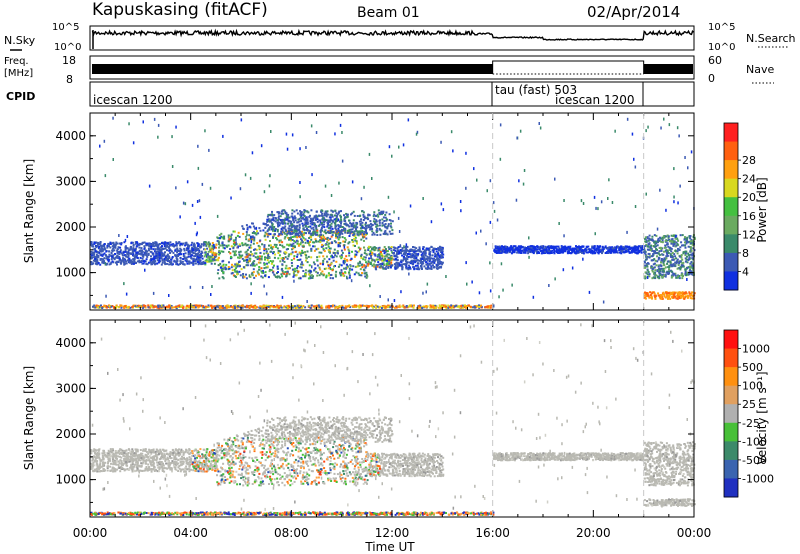 The width and height of the screenshot is (800, 554). Describe the element at coordinates (389, 70) in the screenshot. I see `freq-panel: Freq. [MHz] 18 8 60 0 Nave` at that location.